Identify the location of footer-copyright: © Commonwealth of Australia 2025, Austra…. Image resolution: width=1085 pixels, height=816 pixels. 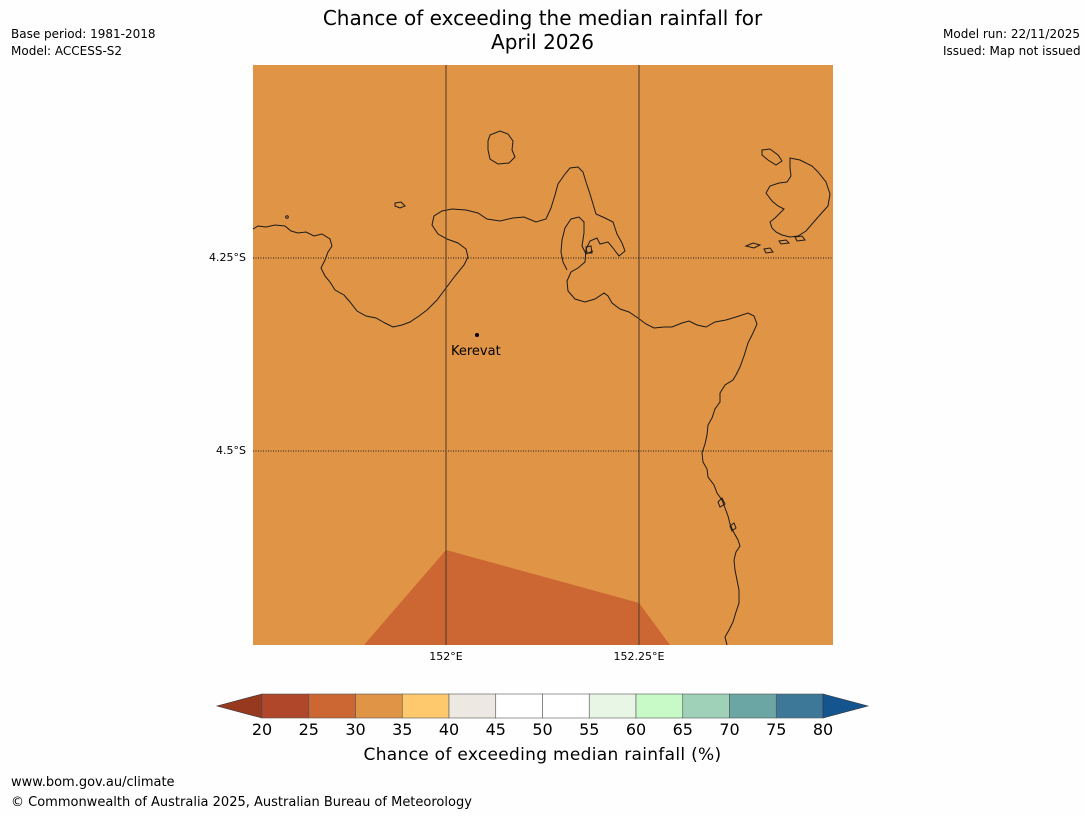
(241, 802).